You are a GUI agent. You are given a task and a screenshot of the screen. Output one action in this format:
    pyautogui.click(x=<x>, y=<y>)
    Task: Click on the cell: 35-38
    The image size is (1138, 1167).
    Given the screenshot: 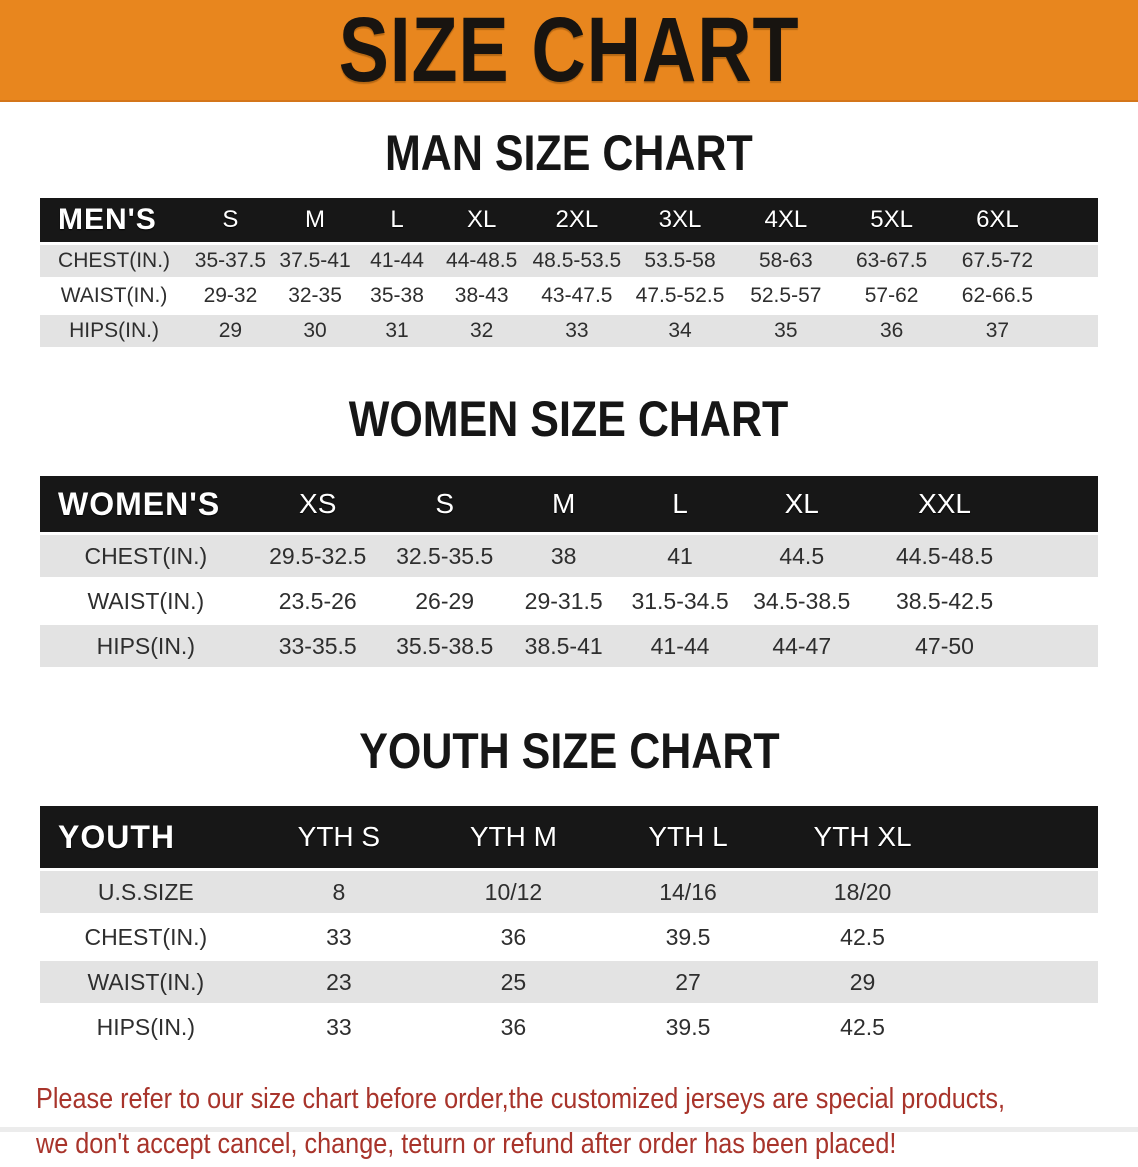 What is the action you would take?
    pyautogui.click(x=397, y=295)
    